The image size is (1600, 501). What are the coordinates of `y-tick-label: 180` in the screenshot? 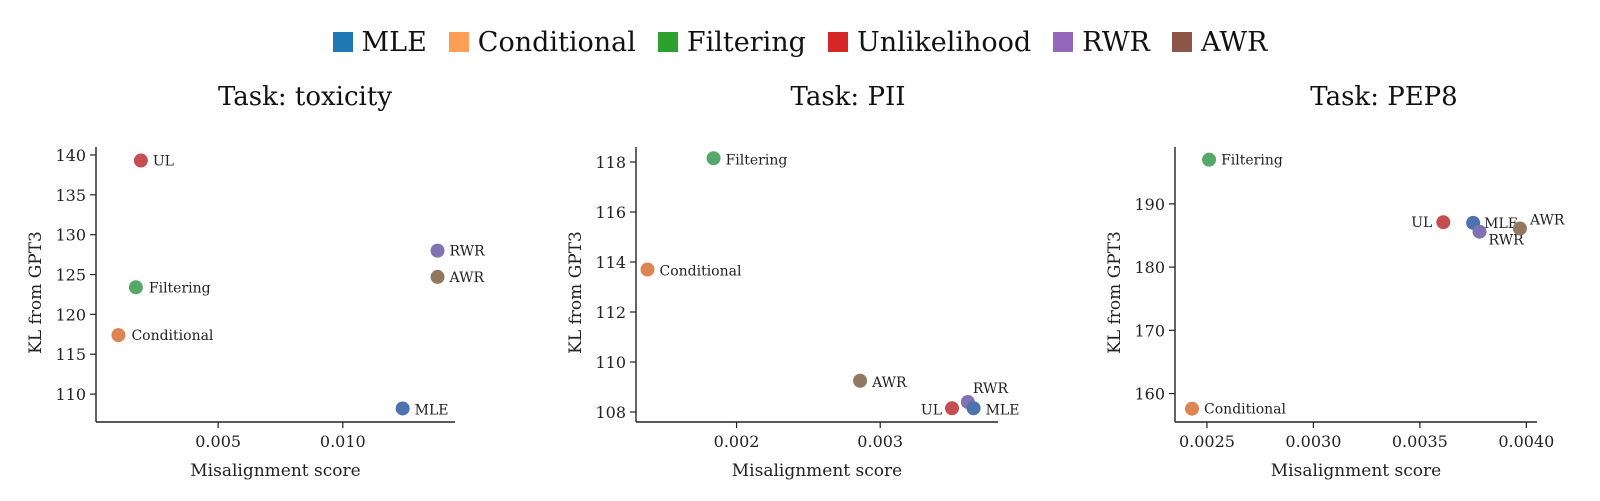 It's located at (1149, 267).